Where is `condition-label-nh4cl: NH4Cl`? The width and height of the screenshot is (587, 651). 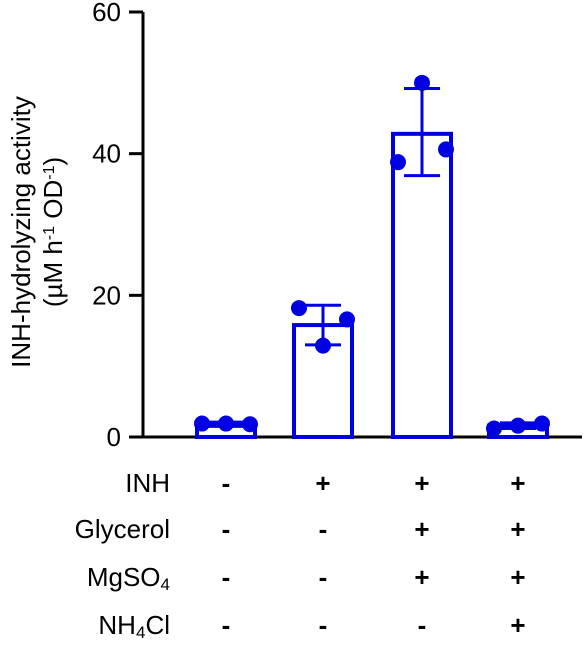 condition-label-nh4cl: NH4Cl is located at coordinates (85, 626).